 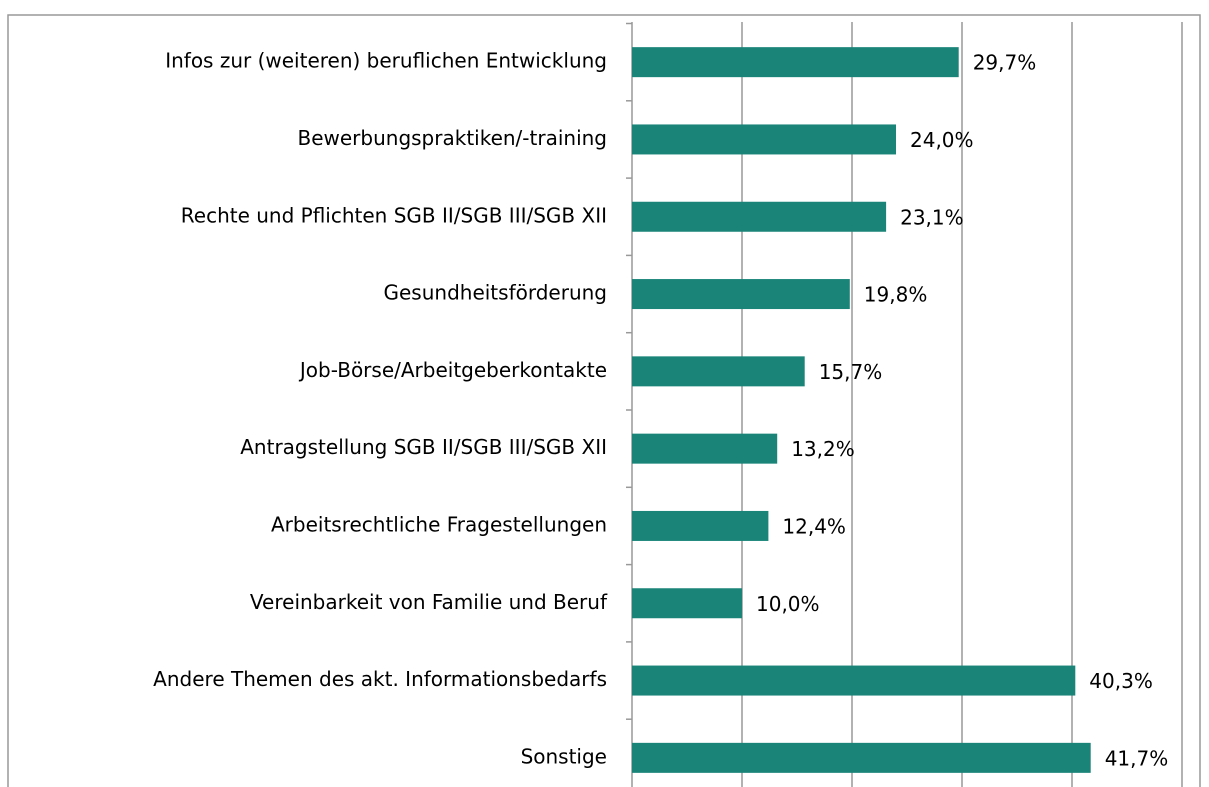 What do you see at coordinates (851, 372) in the screenshot?
I see `value-label: 15,7%` at bounding box center [851, 372].